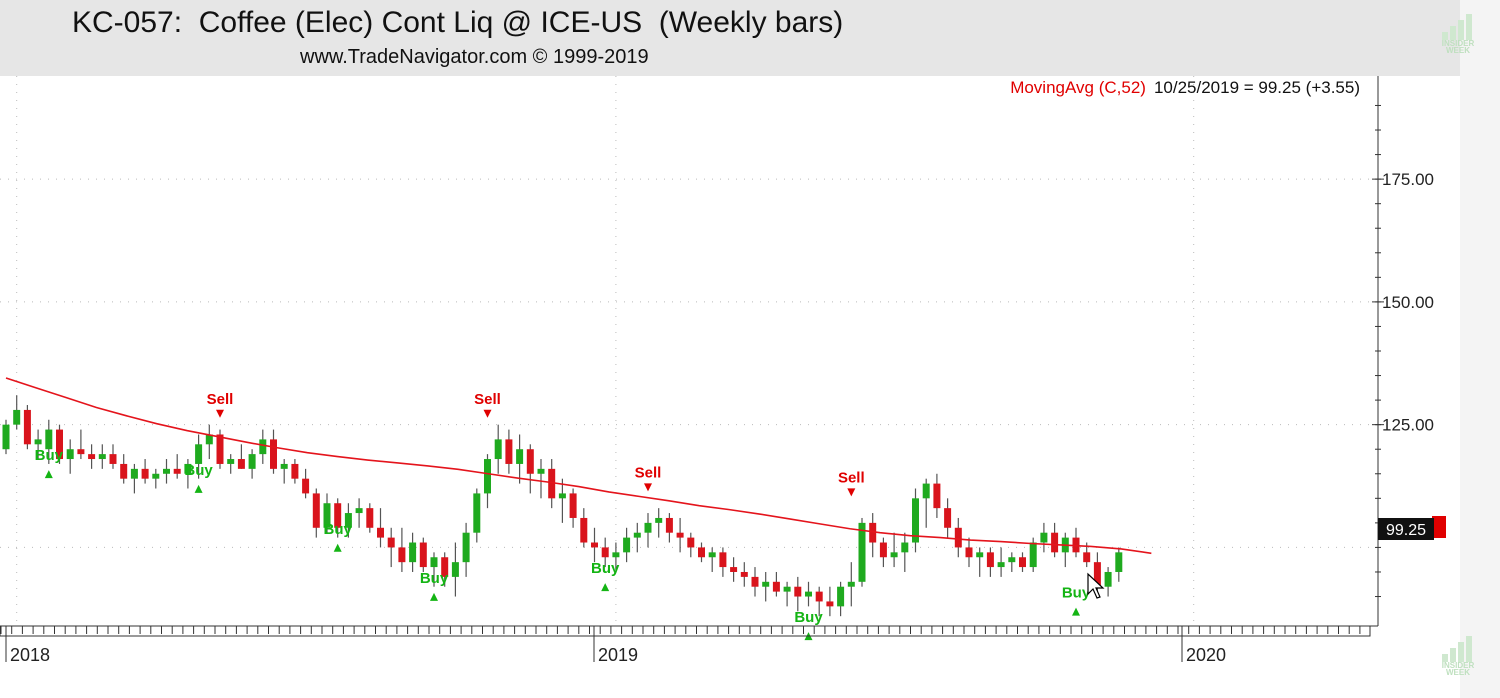 The width and height of the screenshot is (1500, 698). I want to click on x-tick-label: 2019, so click(618, 655).